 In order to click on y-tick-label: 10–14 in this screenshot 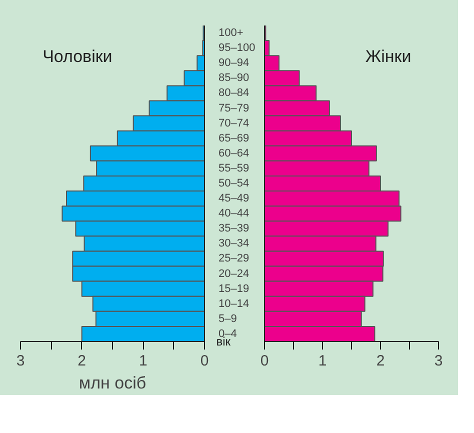, I will do `click(234, 304)`.